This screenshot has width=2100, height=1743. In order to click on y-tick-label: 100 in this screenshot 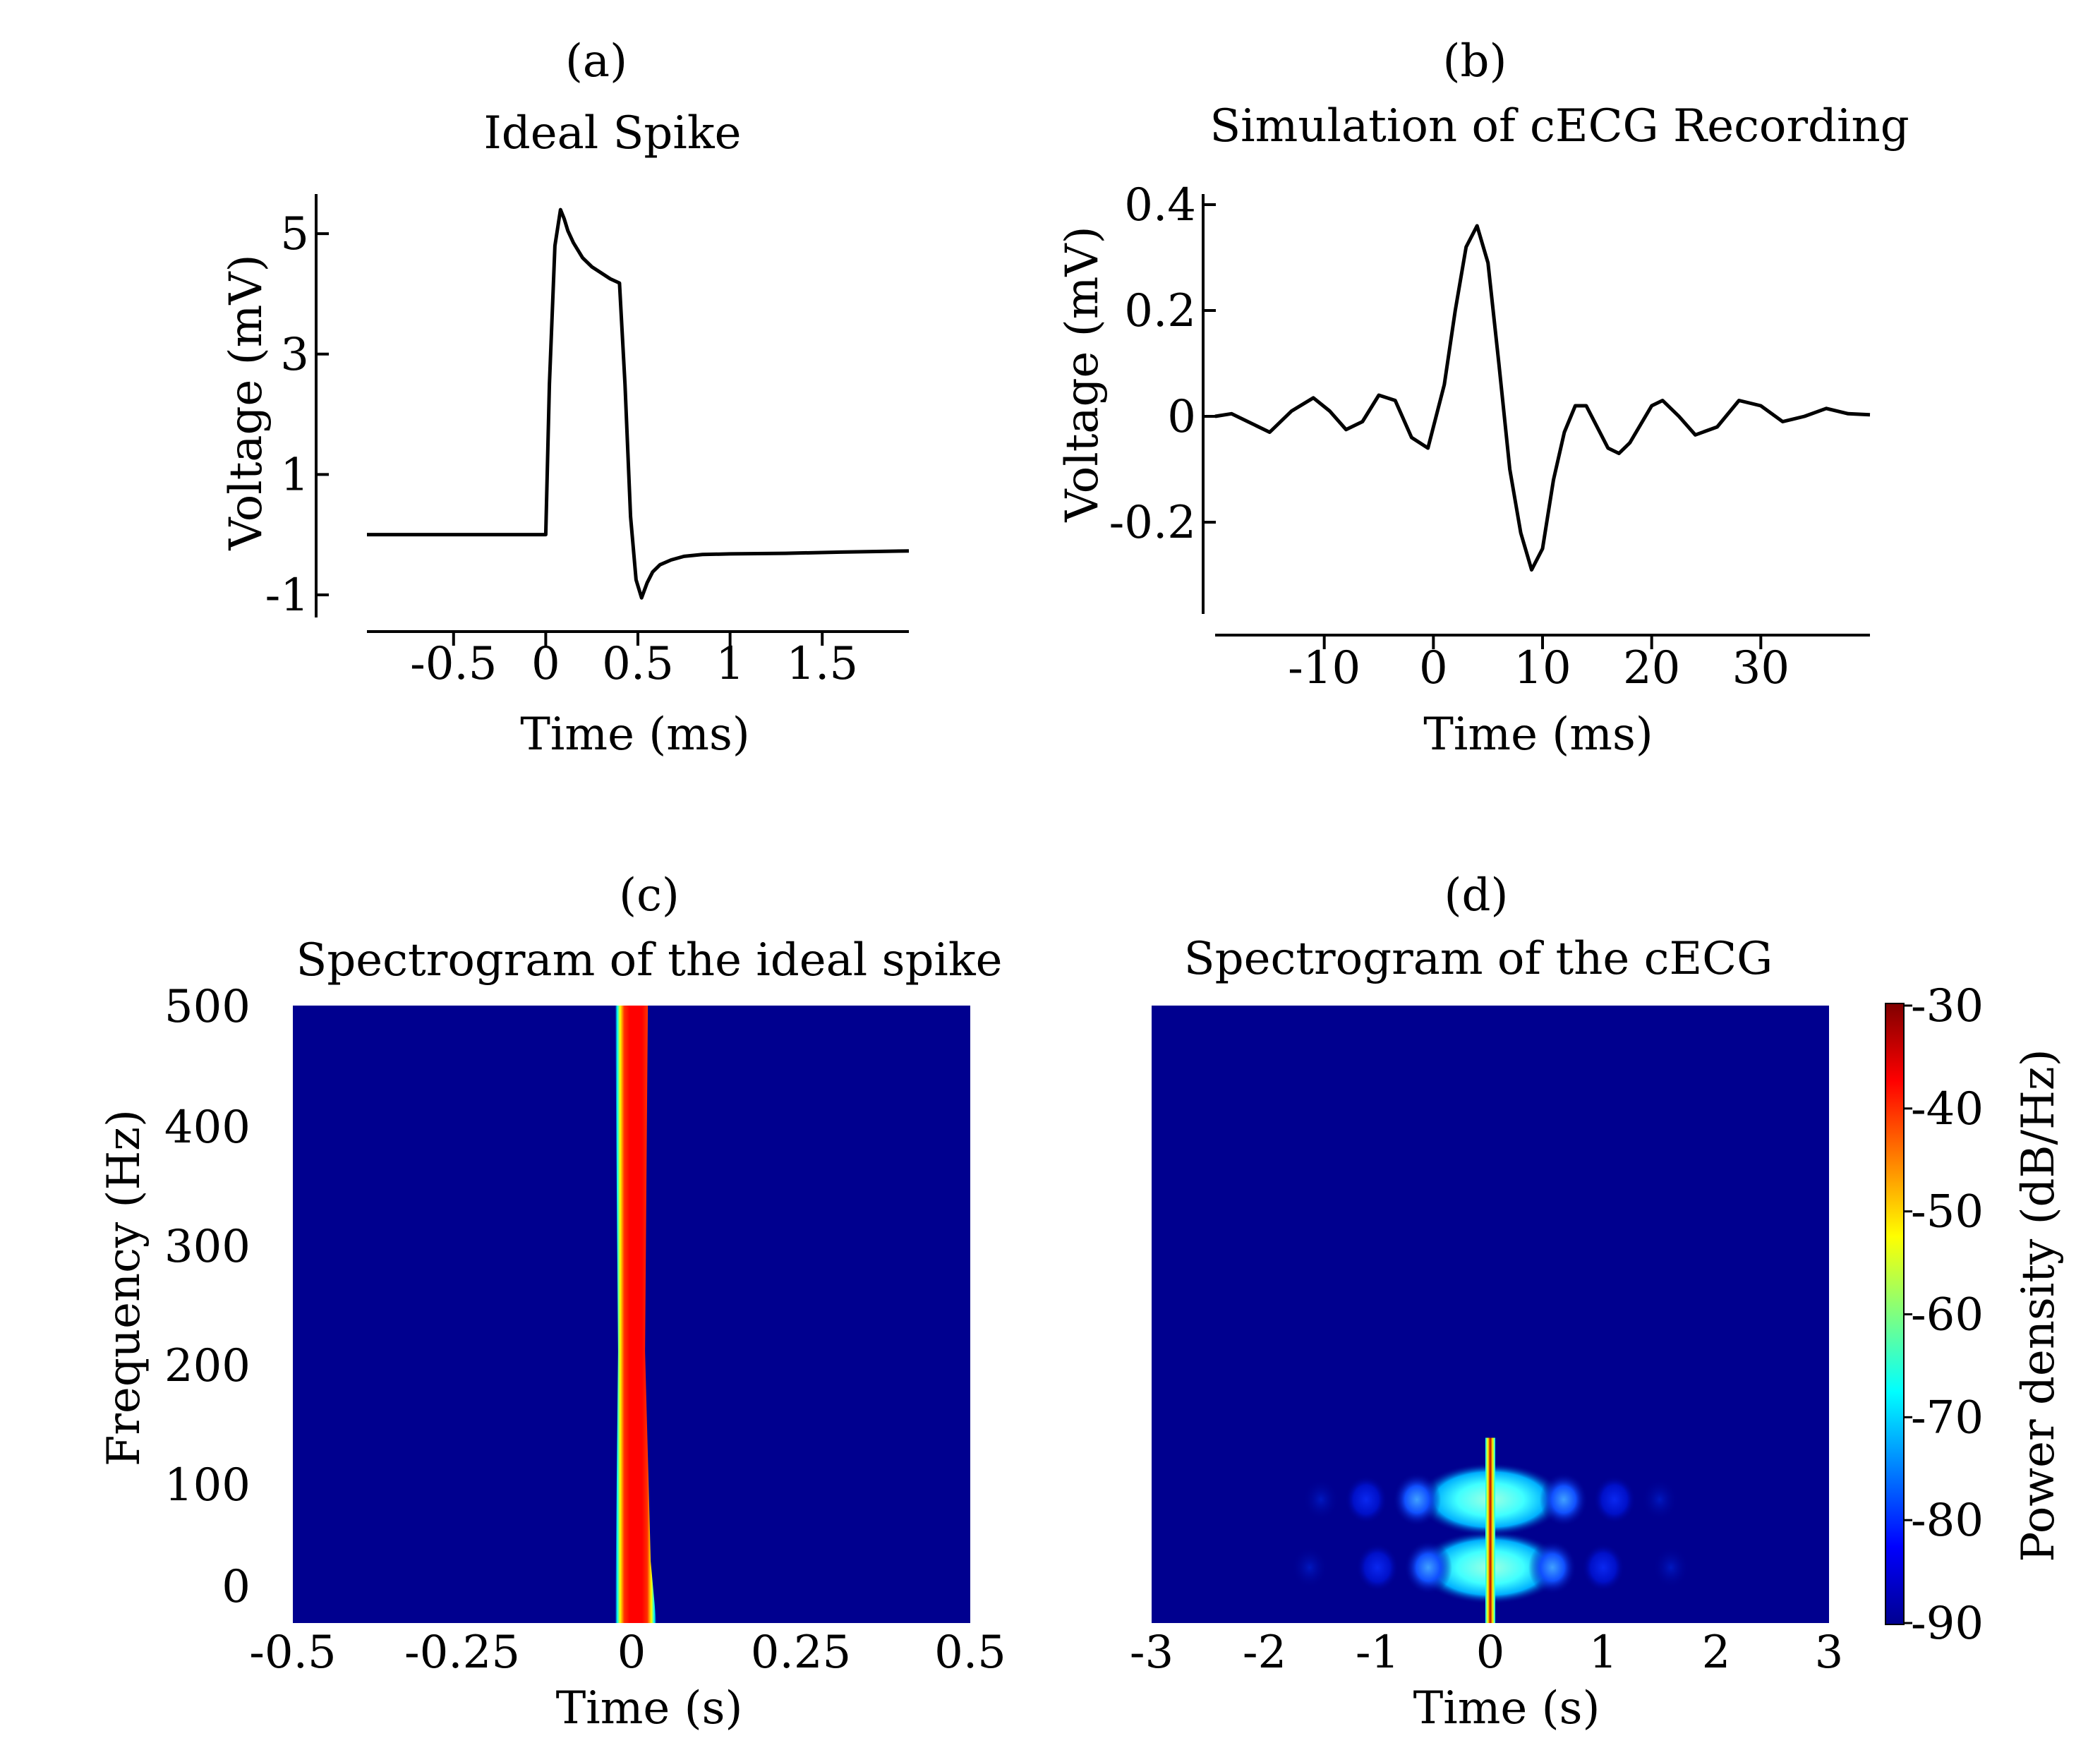, I will do `click(207, 1485)`.